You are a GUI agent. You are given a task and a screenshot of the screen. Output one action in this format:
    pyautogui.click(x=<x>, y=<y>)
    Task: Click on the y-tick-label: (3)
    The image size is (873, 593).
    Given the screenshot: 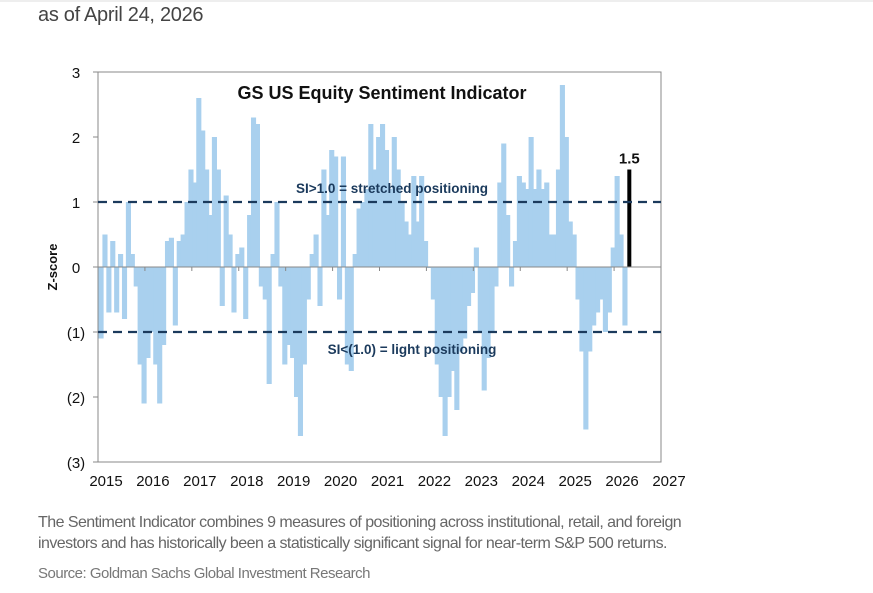 What is the action you would take?
    pyautogui.click(x=76, y=463)
    